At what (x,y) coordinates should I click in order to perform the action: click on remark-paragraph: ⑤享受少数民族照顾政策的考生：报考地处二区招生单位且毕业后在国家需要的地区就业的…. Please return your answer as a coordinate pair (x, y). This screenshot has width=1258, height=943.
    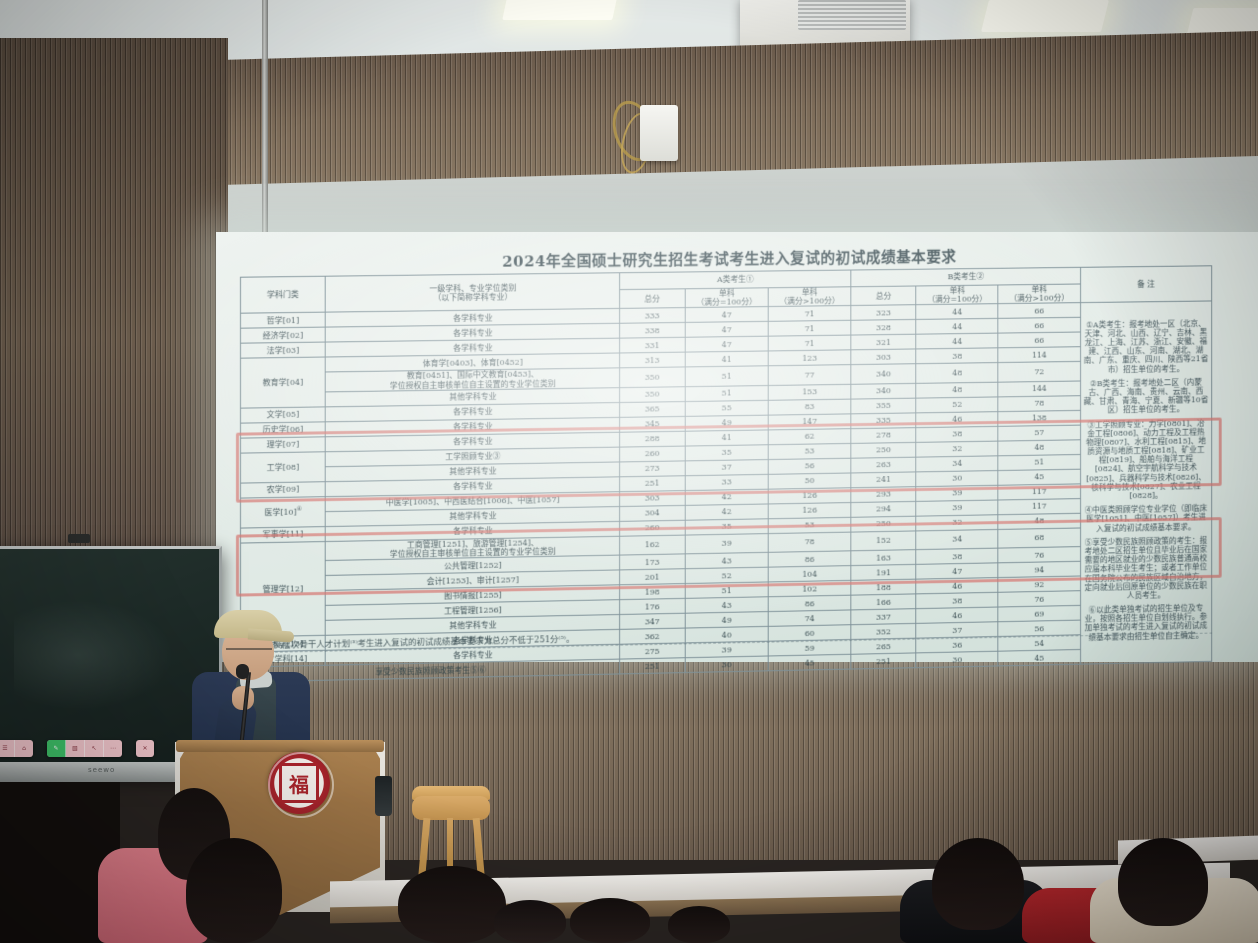
    Looking at the image, I should click on (1146, 567).